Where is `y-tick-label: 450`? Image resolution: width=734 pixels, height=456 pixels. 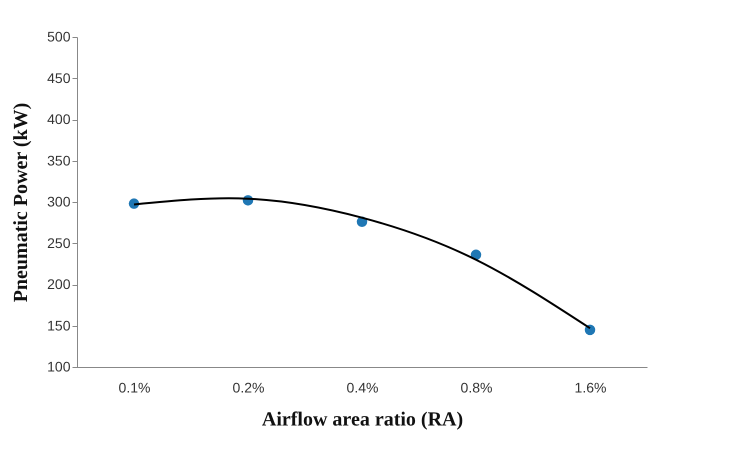 y-tick-label: 450 is located at coordinates (59, 78).